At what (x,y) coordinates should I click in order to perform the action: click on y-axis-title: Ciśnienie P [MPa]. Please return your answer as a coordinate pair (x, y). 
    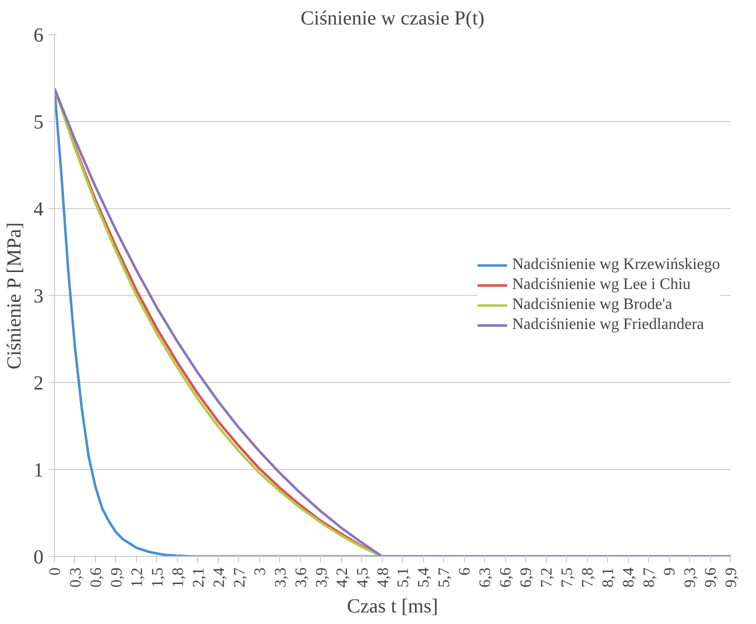
    Looking at the image, I should click on (15, 296).